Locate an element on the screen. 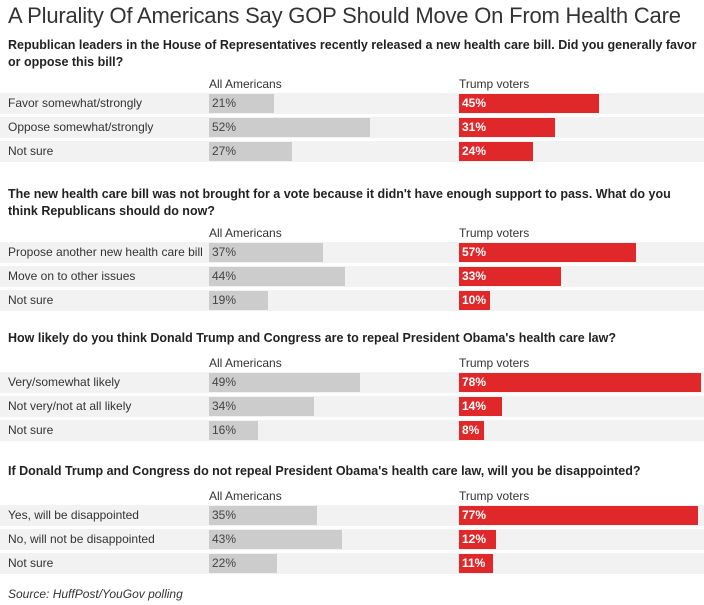 This screenshot has height=605, width=704. data-row: Move on to other issues 44% 33% is located at coordinates (352, 276).